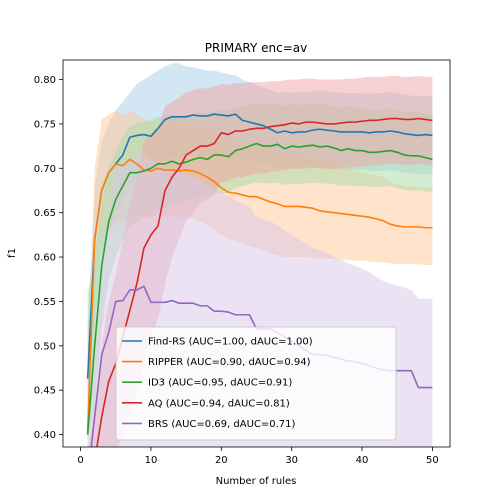  I want to click on legend-box, so click(256, 383).